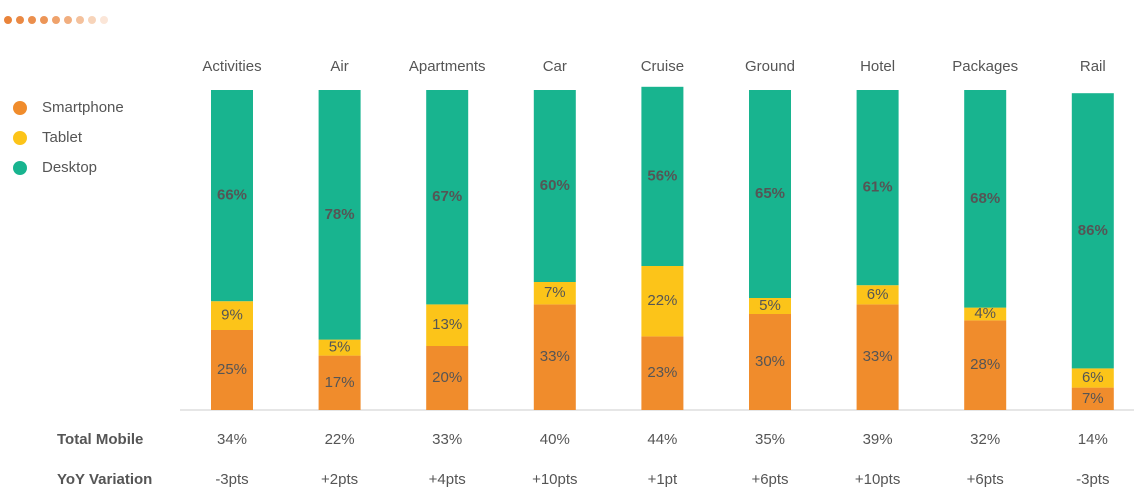 The image size is (1134, 489). I want to click on x-tick-label: Car, so click(555, 66).